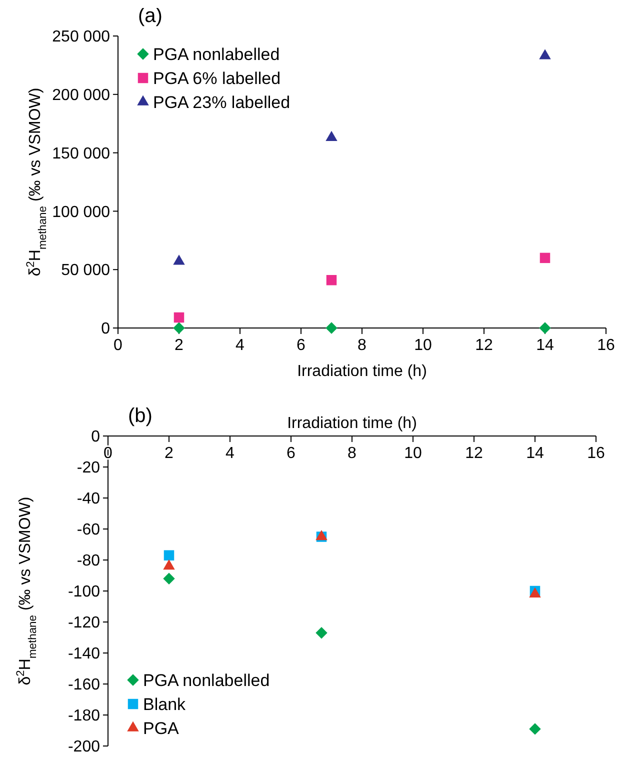 The height and width of the screenshot is (762, 626). Describe the element at coordinates (85, 271) in the screenshot. I see `y-tick-label: 50 000` at that location.